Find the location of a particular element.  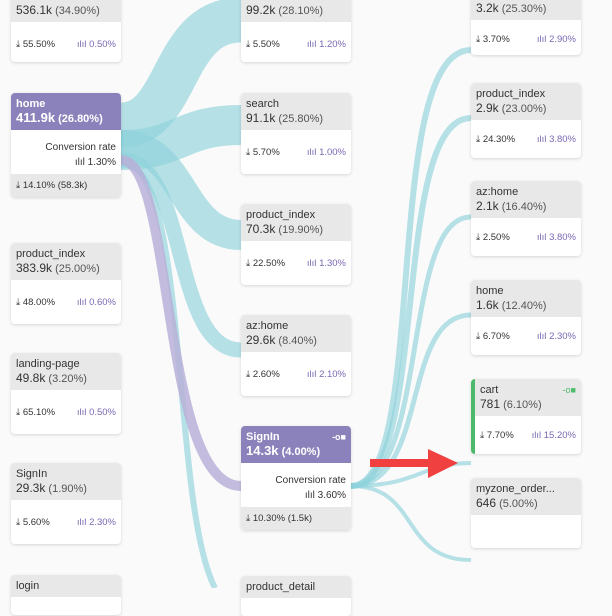

node-value: 781 is located at coordinates (490, 404).